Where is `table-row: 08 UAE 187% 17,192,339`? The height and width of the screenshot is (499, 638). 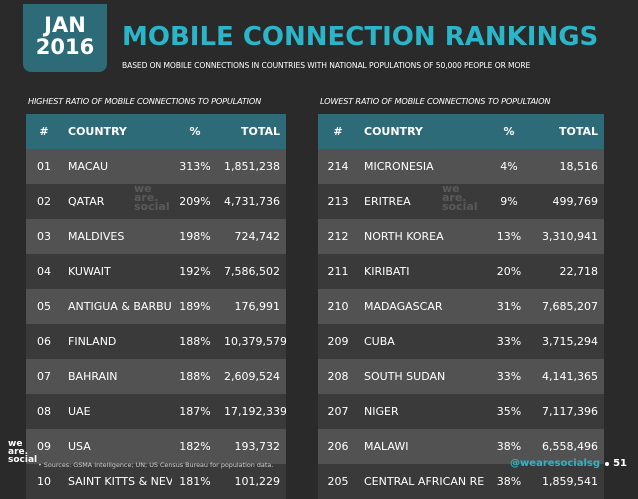 table-row: 08 UAE 187% 17,192,339 is located at coordinates (156, 411).